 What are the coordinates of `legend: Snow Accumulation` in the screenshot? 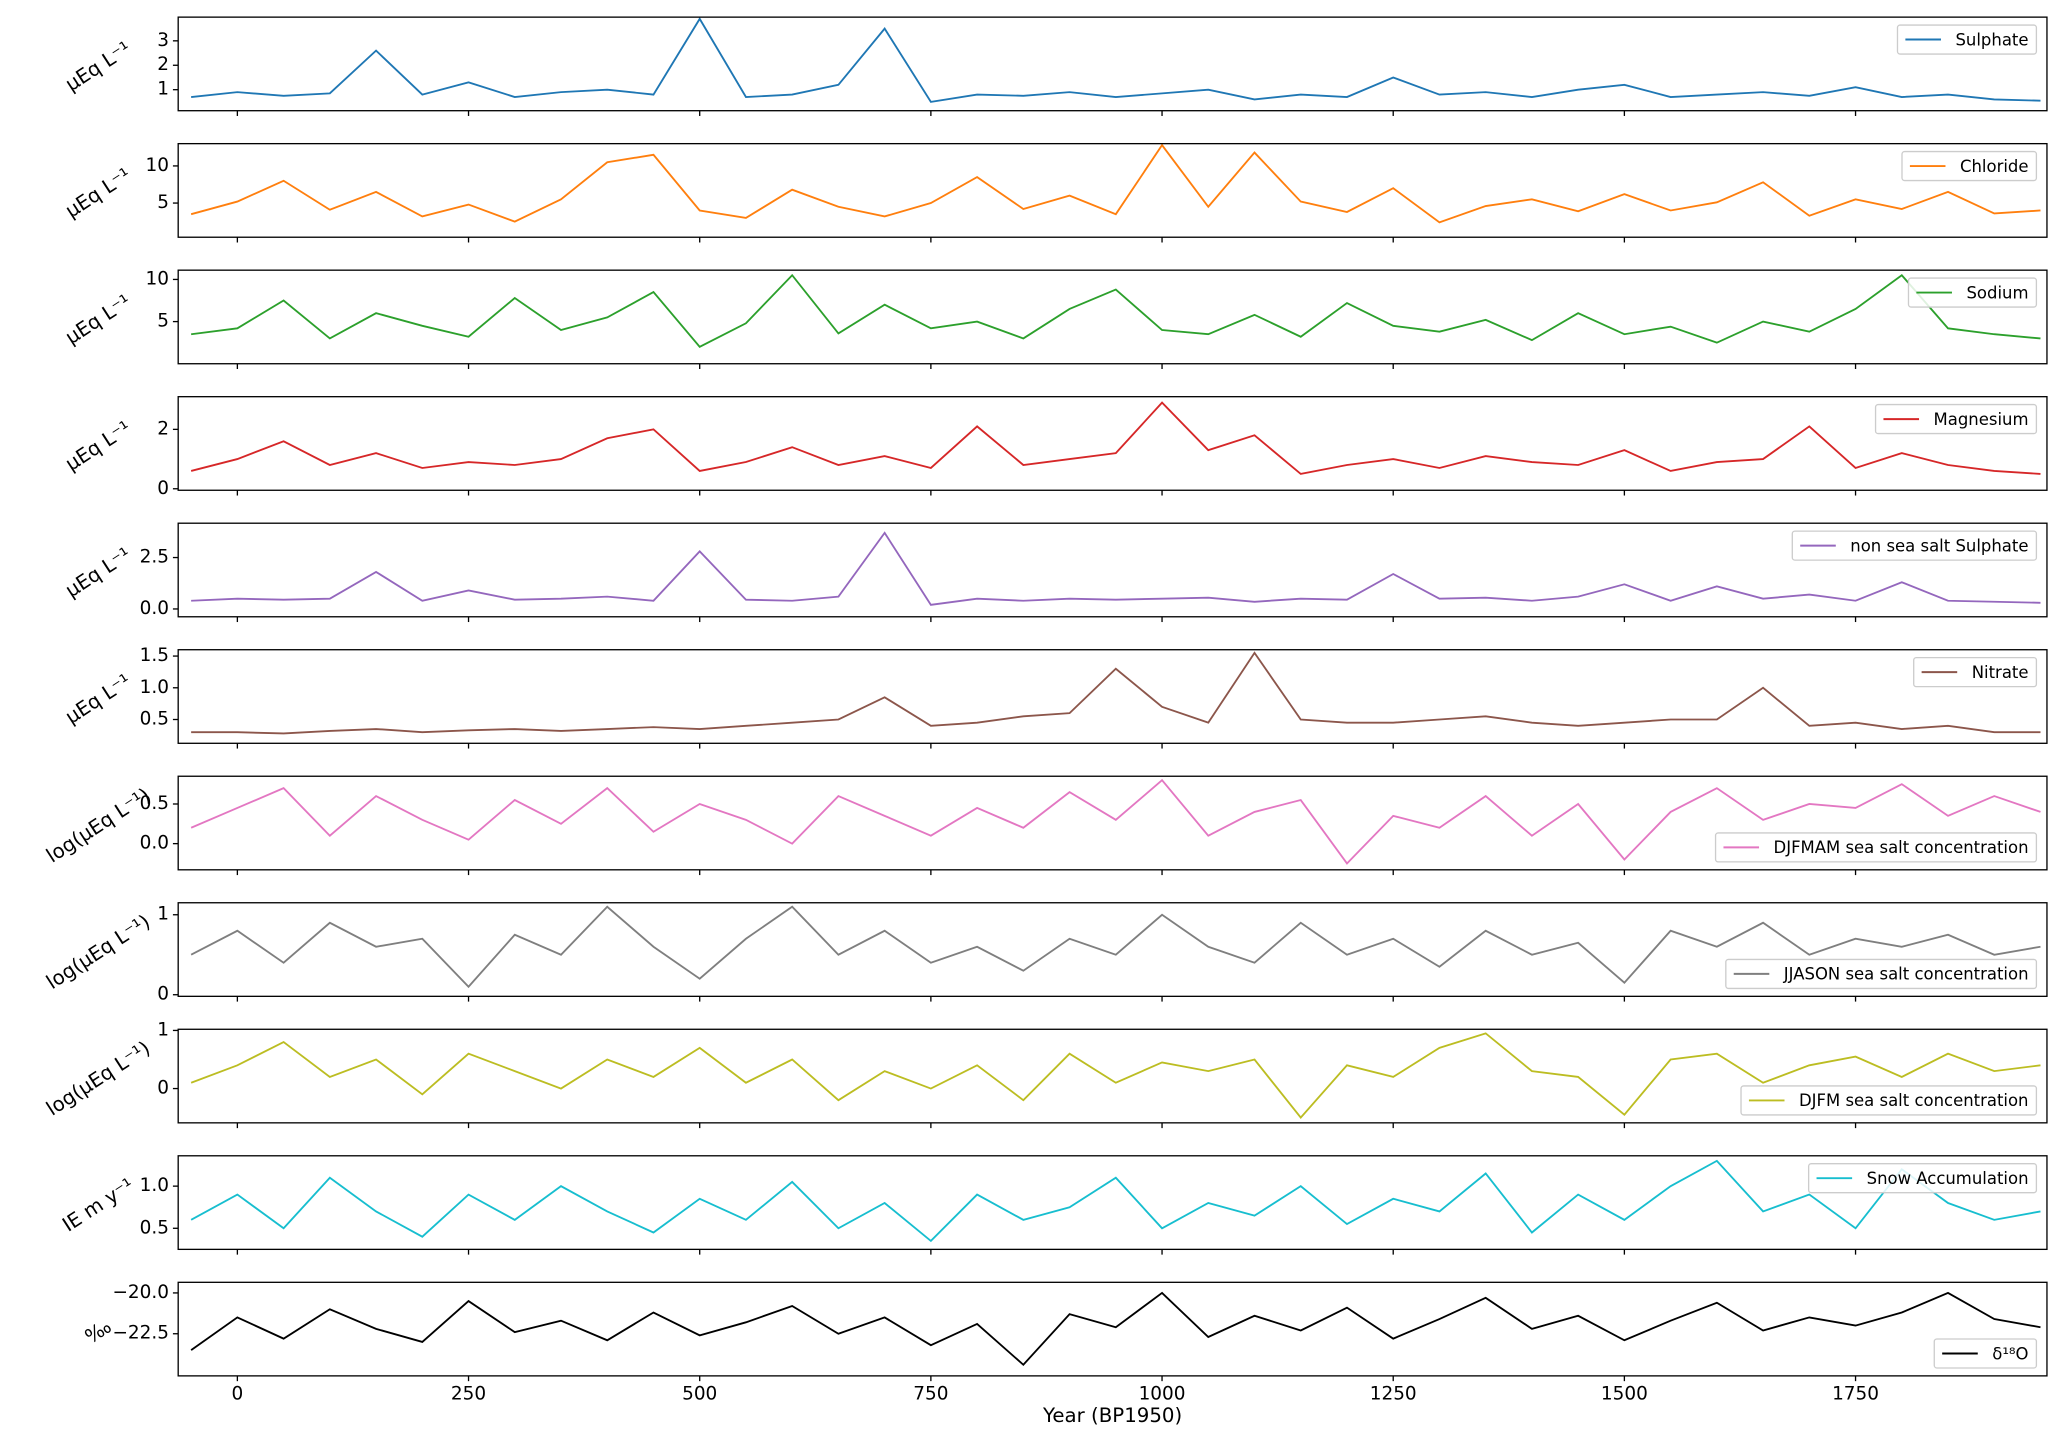 It's located at (1922, 1178).